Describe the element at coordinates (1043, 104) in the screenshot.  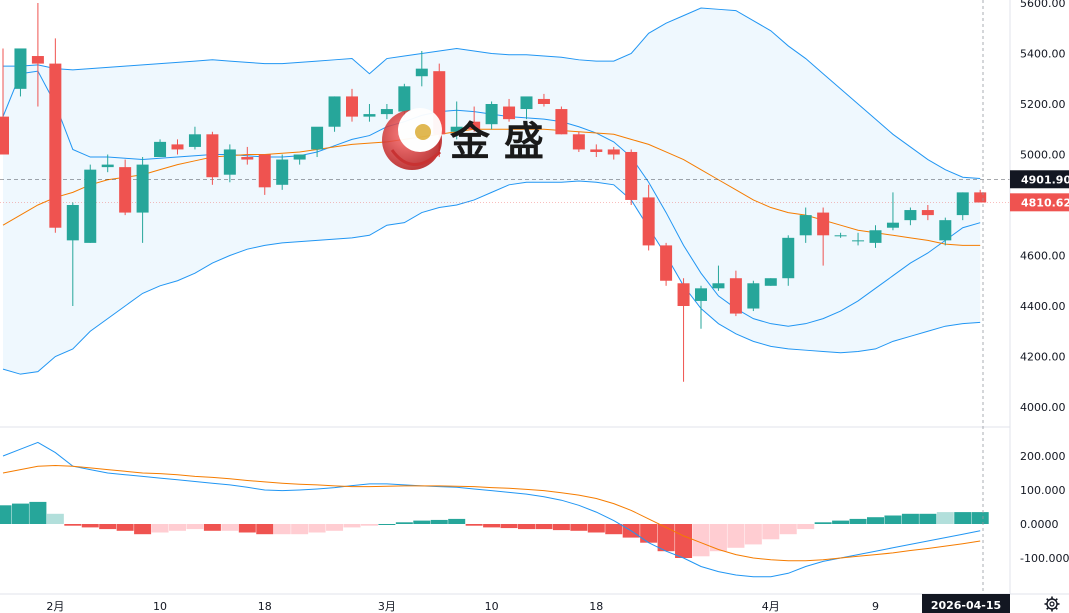
I see `price-tick-label: 5200.00` at that location.